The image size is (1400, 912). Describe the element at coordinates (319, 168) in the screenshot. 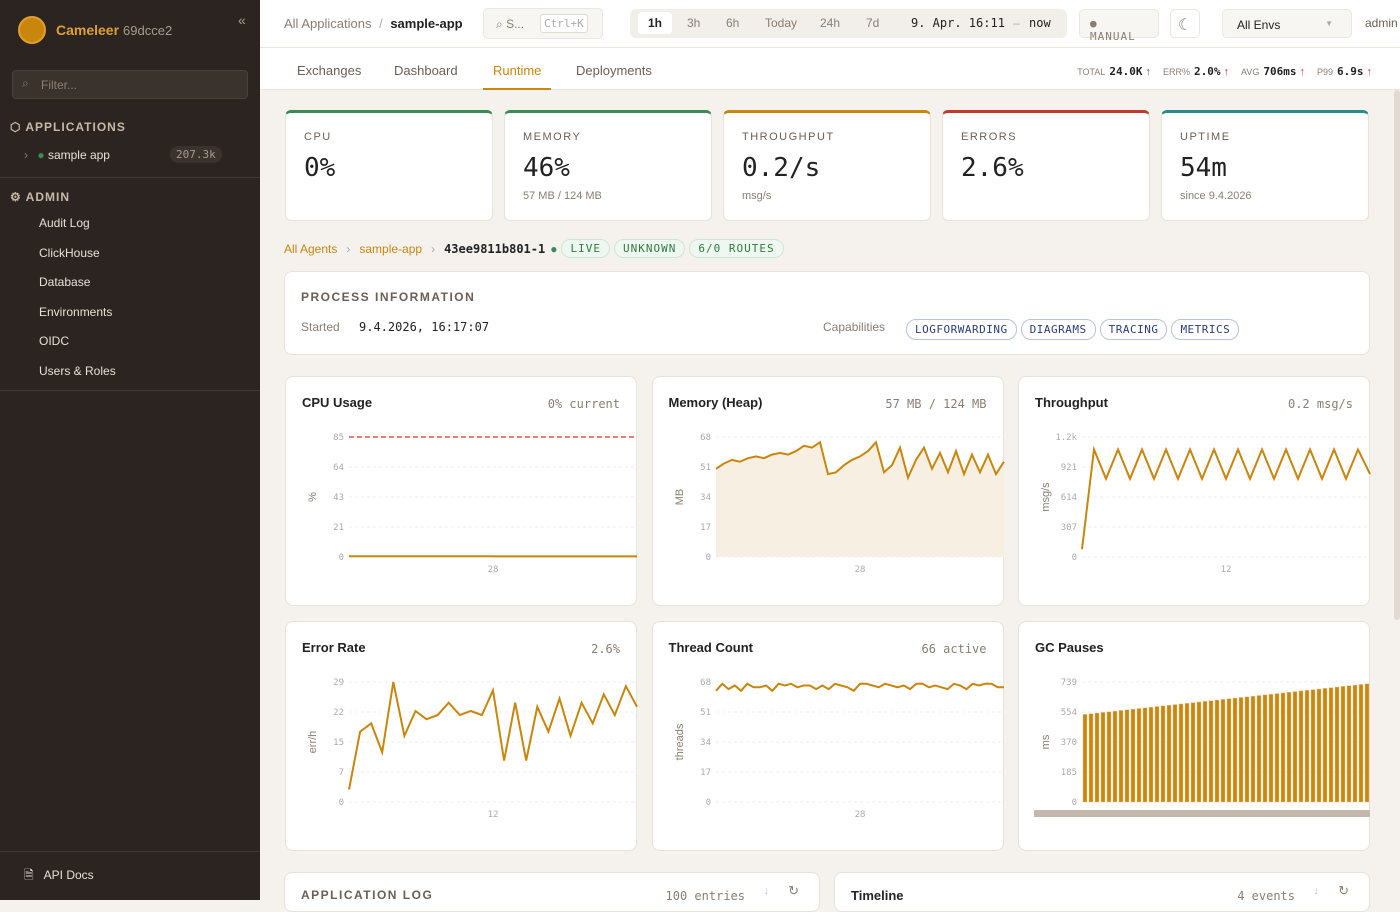

I see `kpi-value: 0%` at that location.